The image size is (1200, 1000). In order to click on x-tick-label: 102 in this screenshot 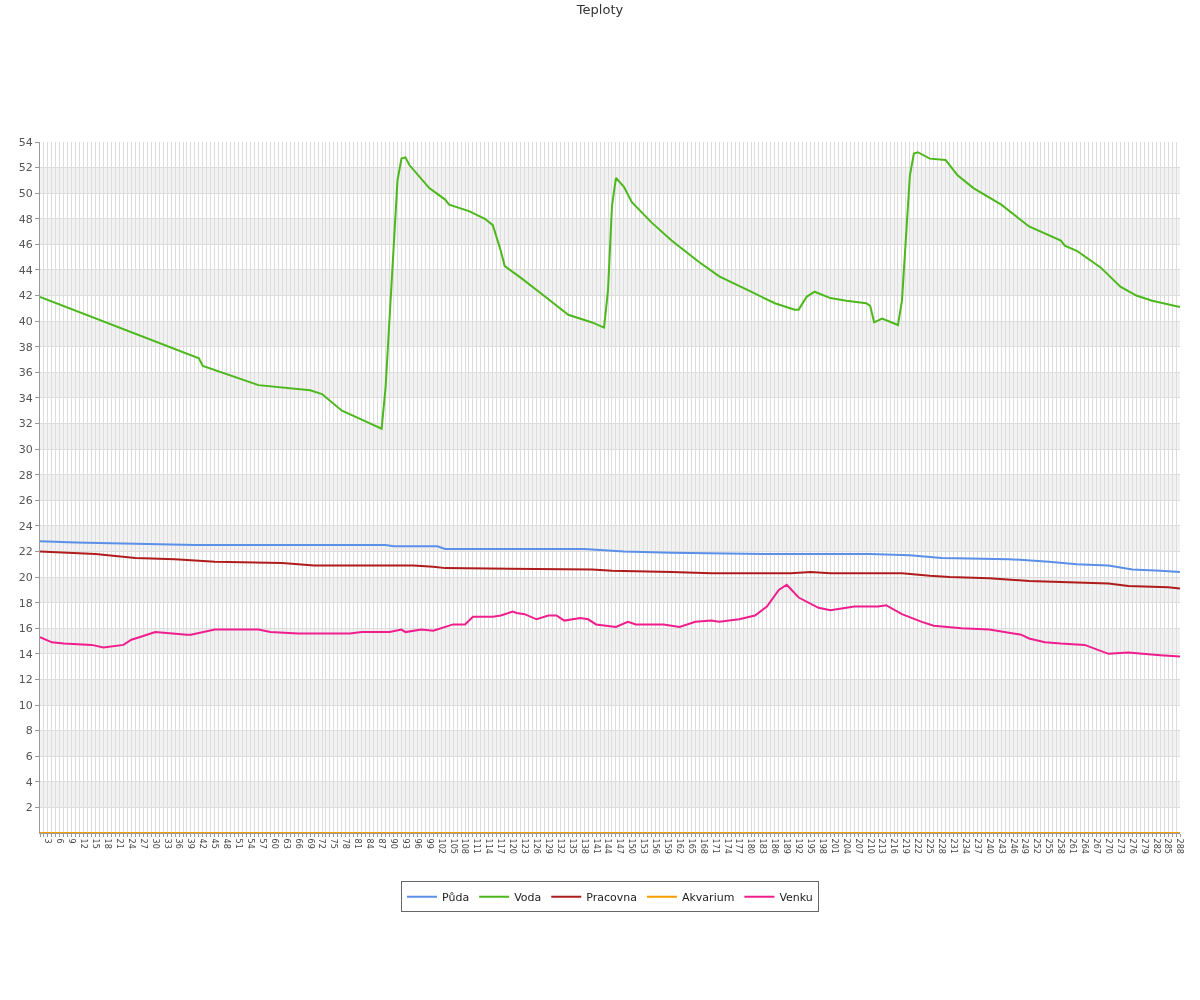, I will do `click(441, 846)`.